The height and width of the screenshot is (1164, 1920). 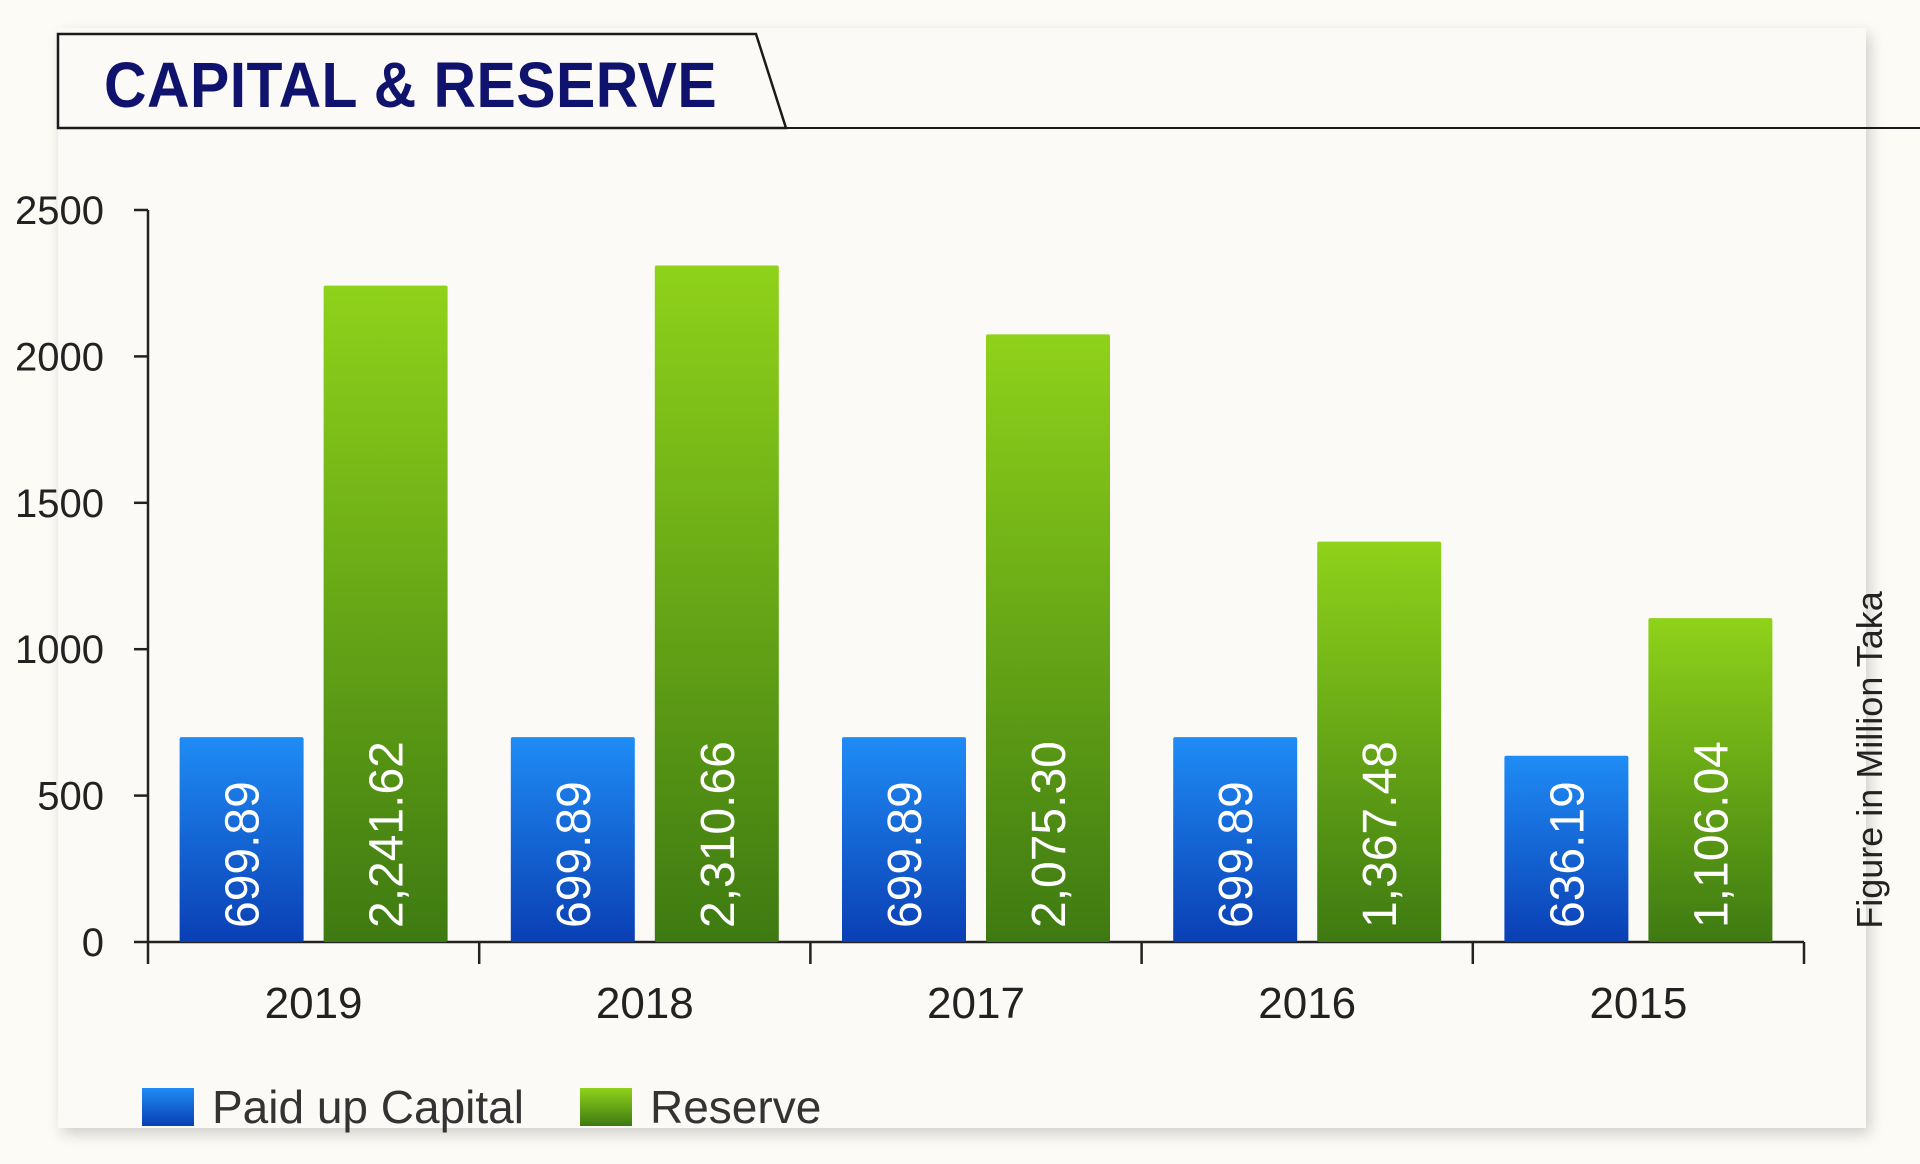 What do you see at coordinates (387, 834) in the screenshot?
I see `bar-value-label: 2,241.62` at bounding box center [387, 834].